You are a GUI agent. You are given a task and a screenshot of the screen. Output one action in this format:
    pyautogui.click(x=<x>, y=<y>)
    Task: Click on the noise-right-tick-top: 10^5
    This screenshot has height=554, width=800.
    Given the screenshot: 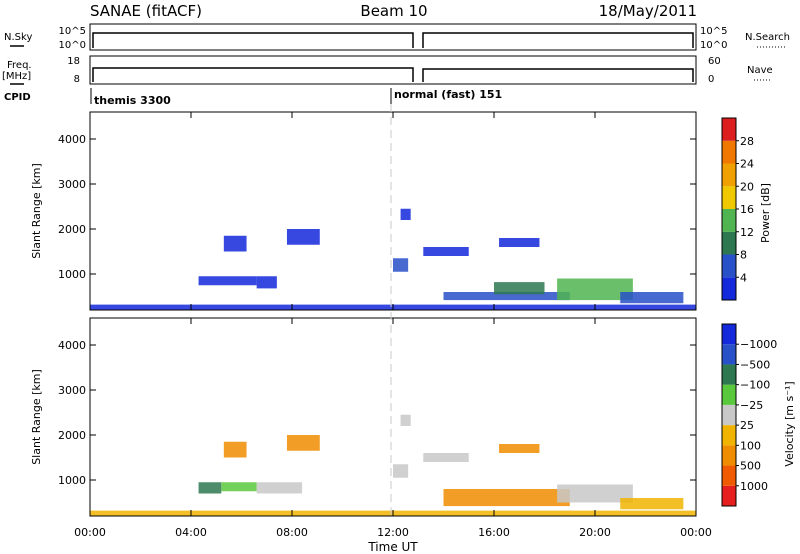 What is the action you would take?
    pyautogui.click(x=713, y=31)
    